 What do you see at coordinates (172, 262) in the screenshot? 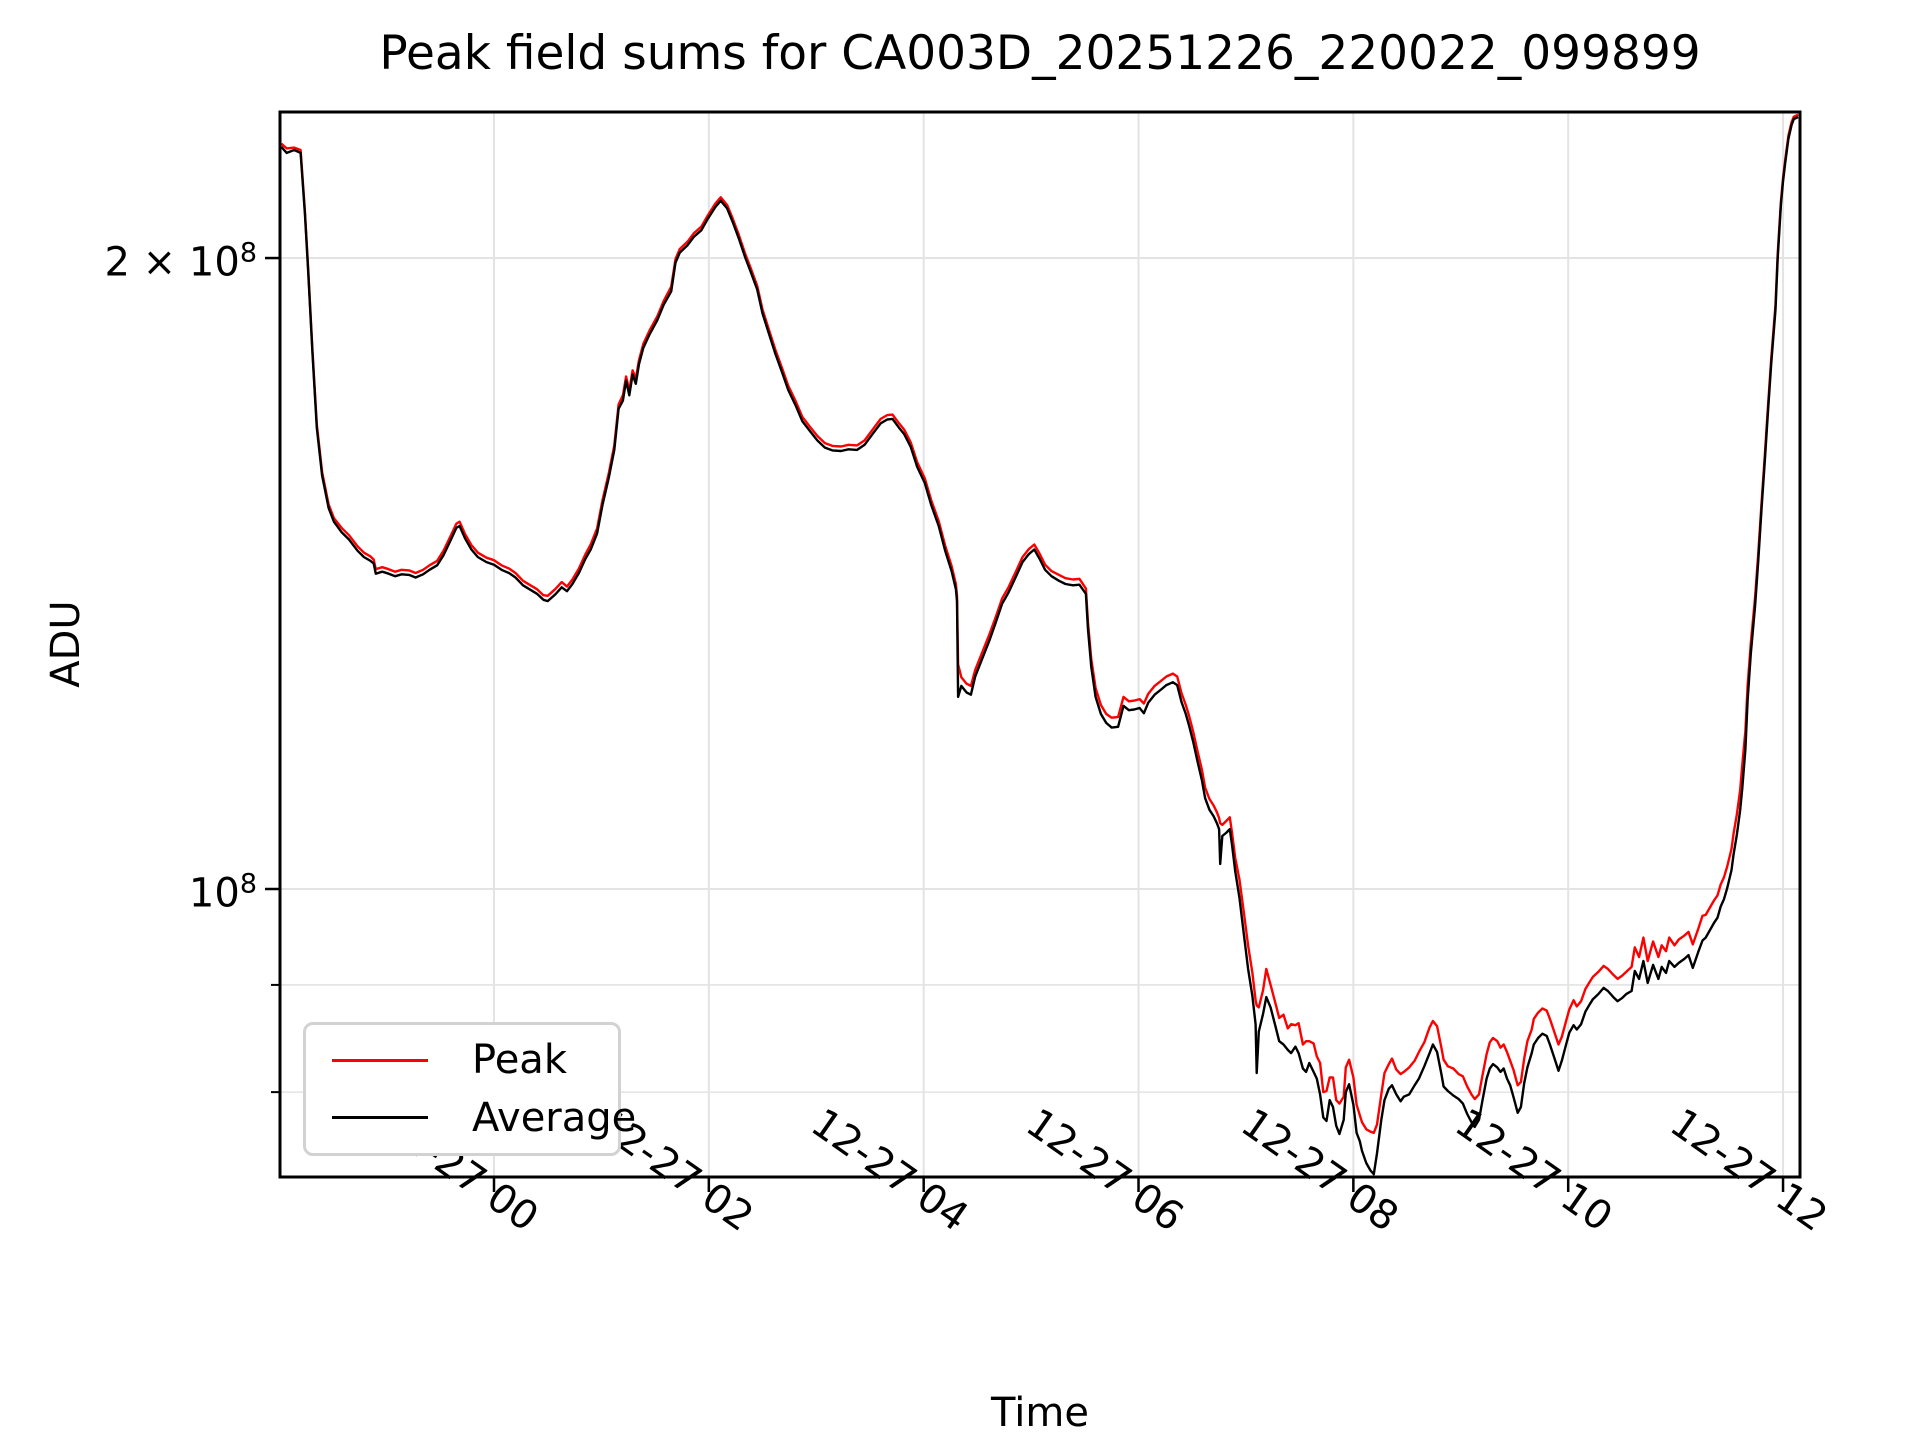
I see `y-tick-base: 2 × 10` at bounding box center [172, 262].